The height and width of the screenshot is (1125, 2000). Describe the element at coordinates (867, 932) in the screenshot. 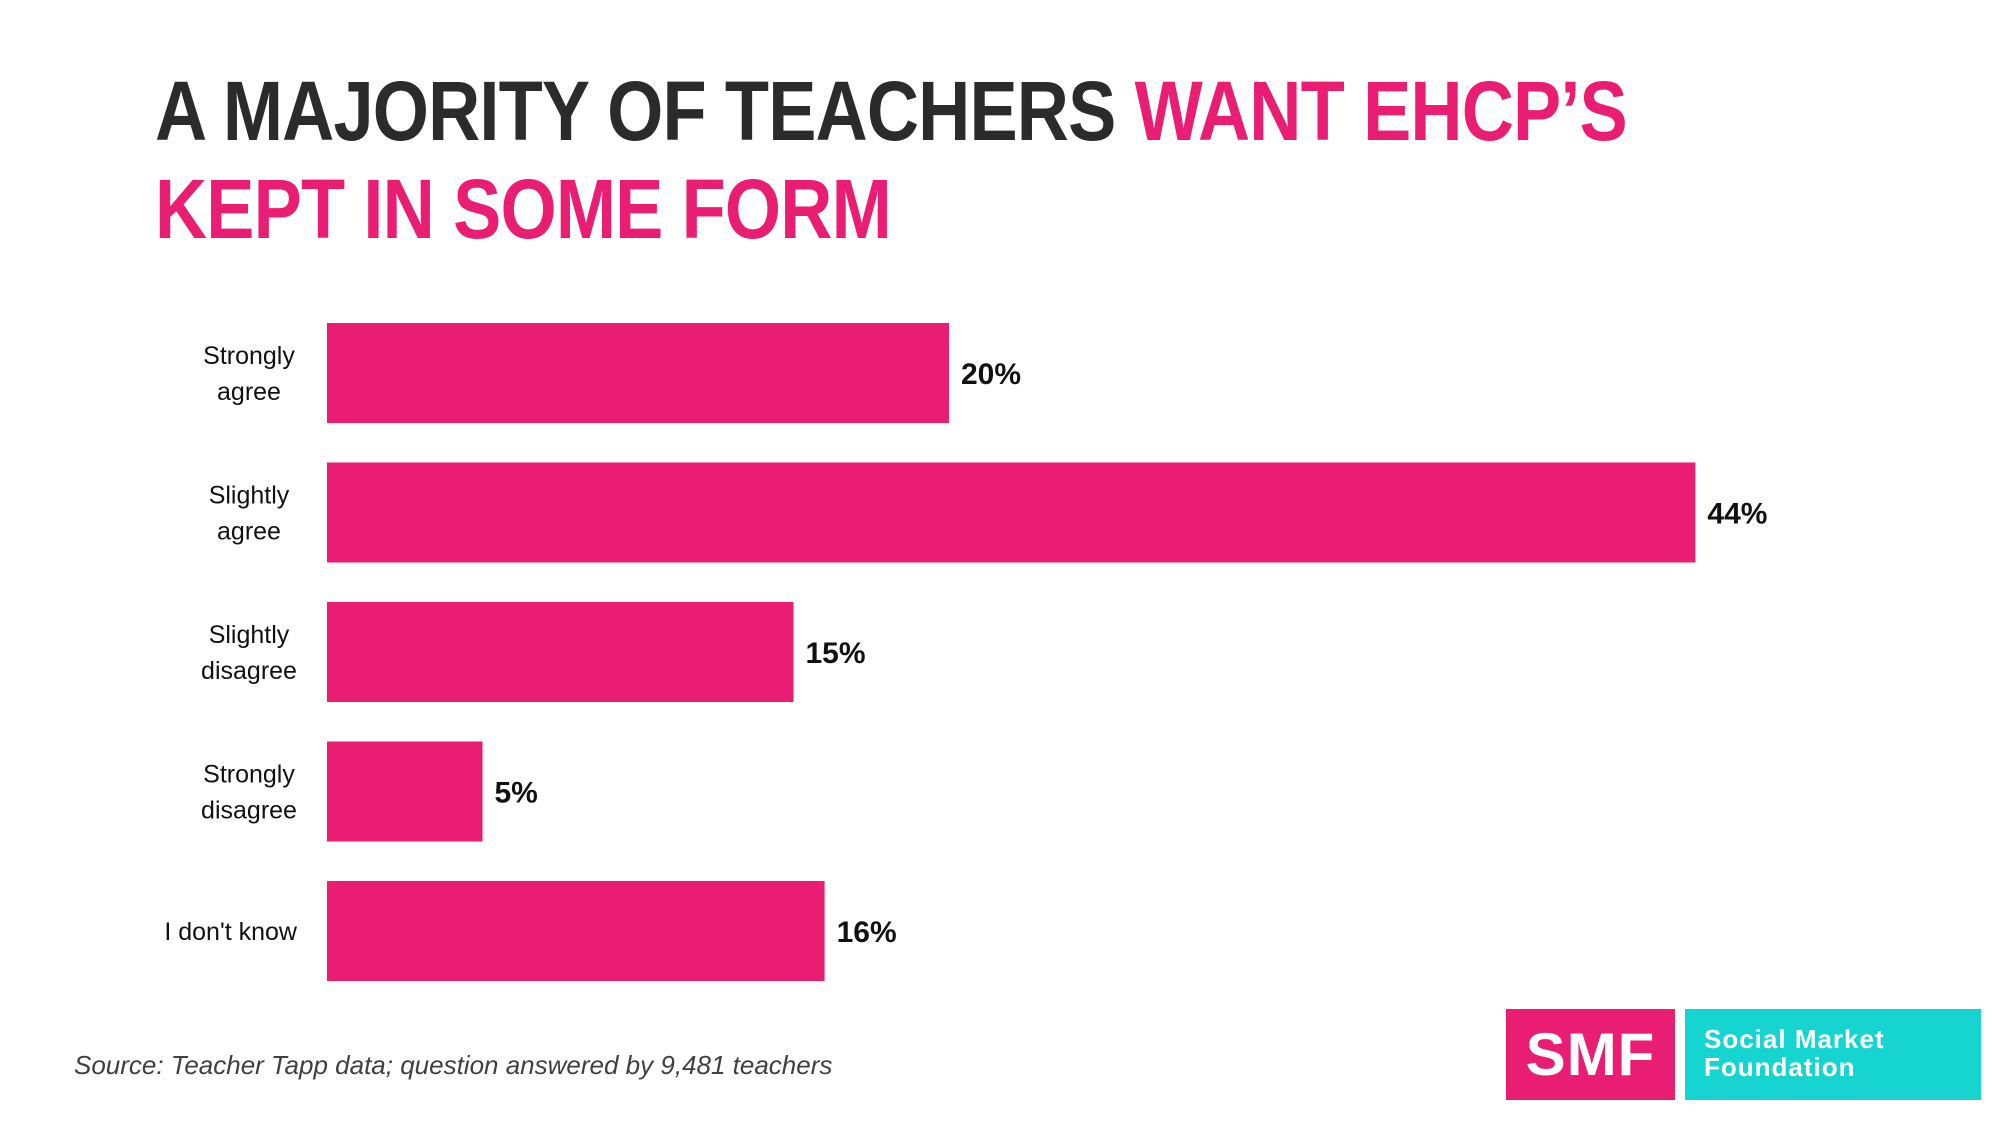

I see `value-label-4: 16%` at that location.